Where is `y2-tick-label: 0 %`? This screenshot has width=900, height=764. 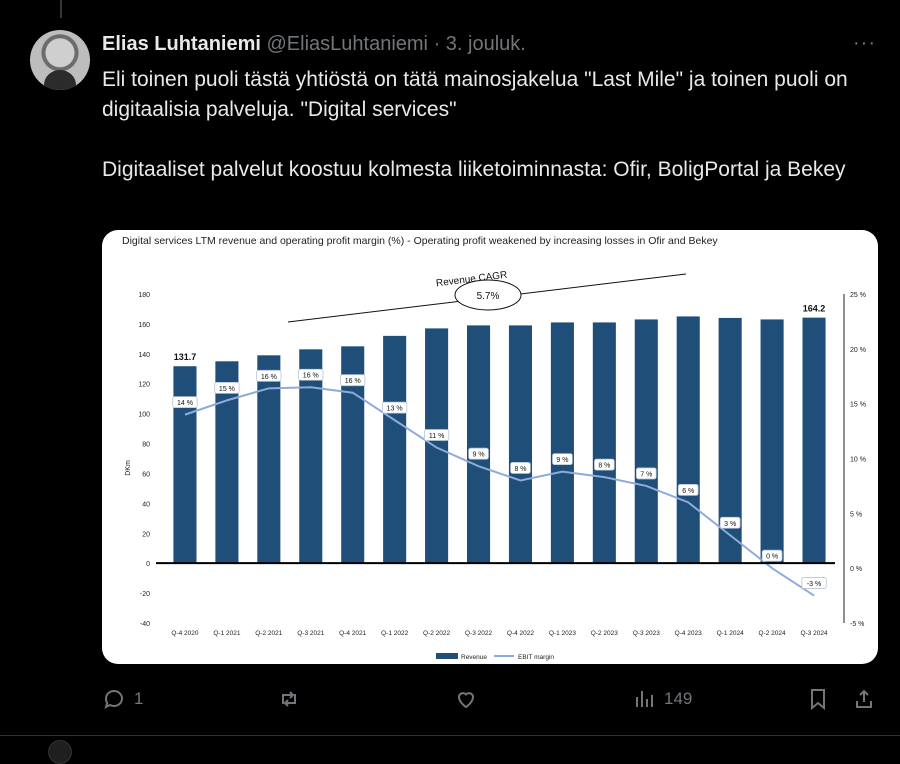
y2-tick-label: 0 % is located at coordinates (856, 569).